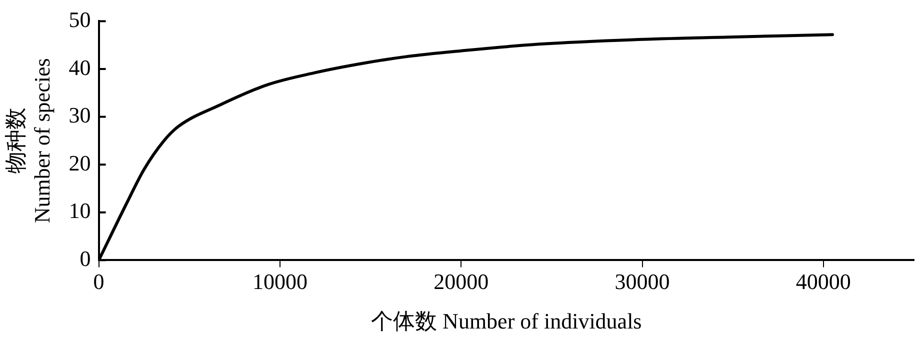 This screenshot has height=340, width=916. Describe the element at coordinates (79, 163) in the screenshot. I see `y-tick-label: 20` at that location.